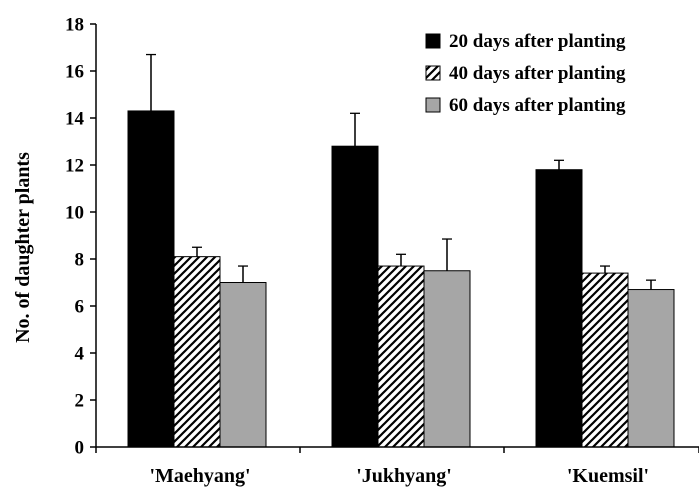 The height and width of the screenshot is (490, 699). What do you see at coordinates (74, 25) in the screenshot?
I see `y-tick-label: 18` at bounding box center [74, 25].